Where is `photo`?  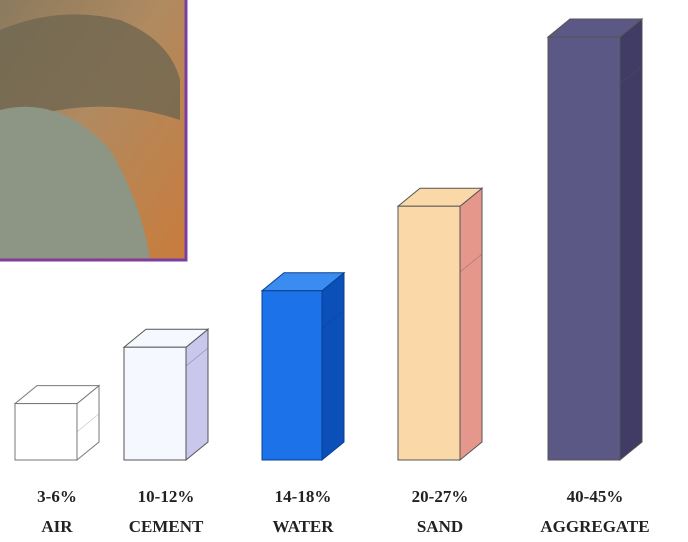
photo is located at coordinates (94, 131).